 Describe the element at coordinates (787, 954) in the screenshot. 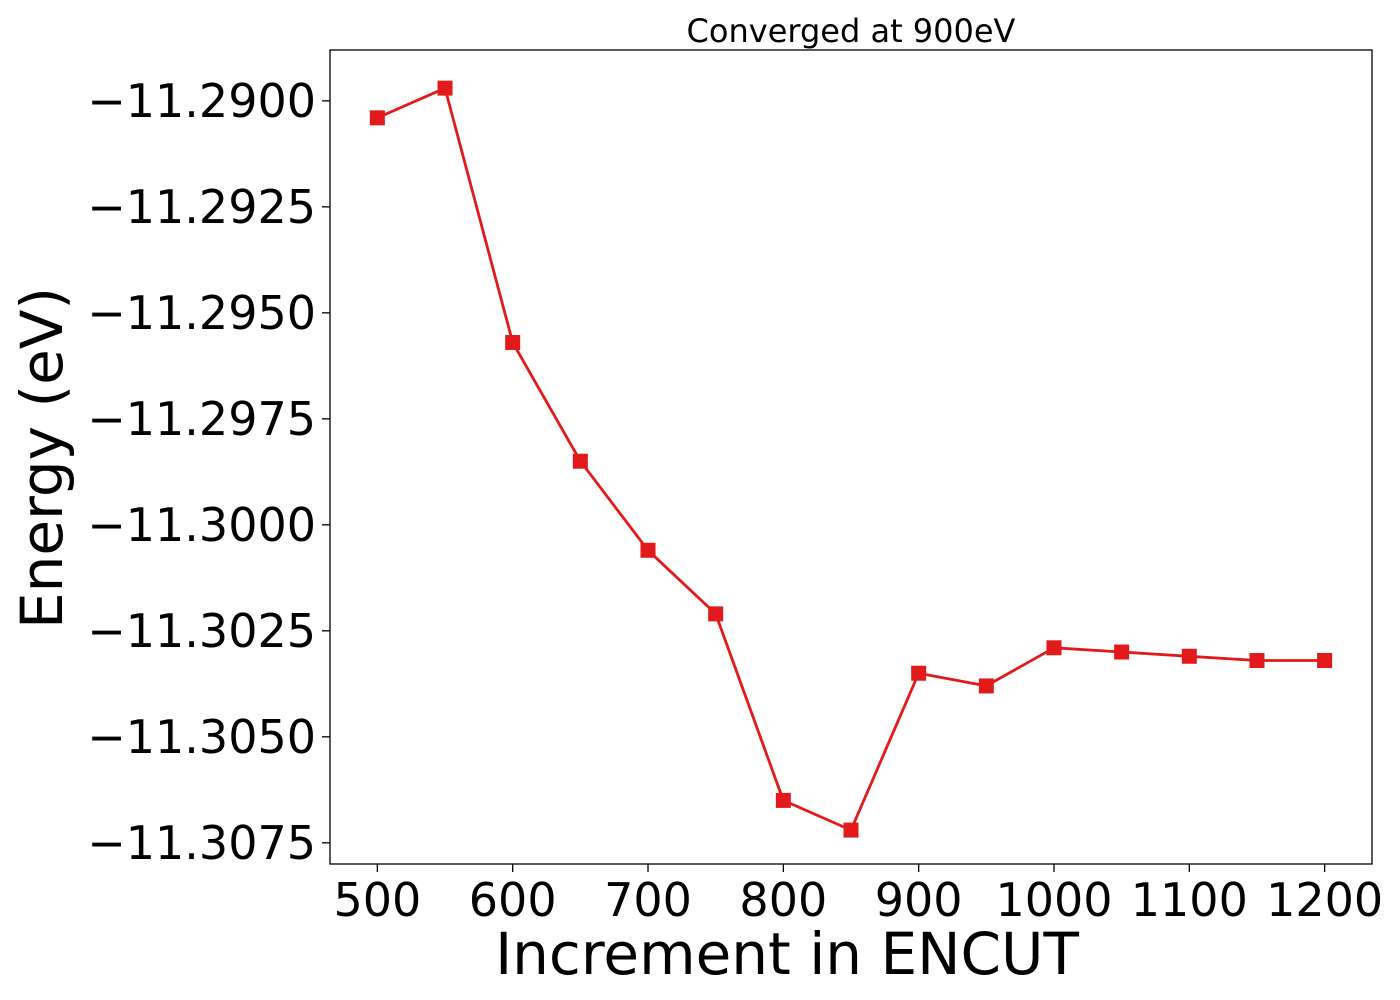

I see `x-axis-label: Increment in ENCUT` at that location.